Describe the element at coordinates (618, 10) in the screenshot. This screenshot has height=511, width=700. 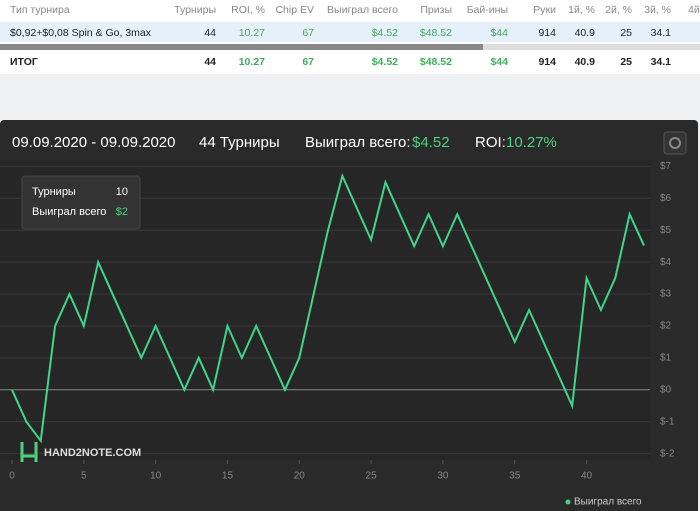
I see `table-cell: 2й, %` at that location.